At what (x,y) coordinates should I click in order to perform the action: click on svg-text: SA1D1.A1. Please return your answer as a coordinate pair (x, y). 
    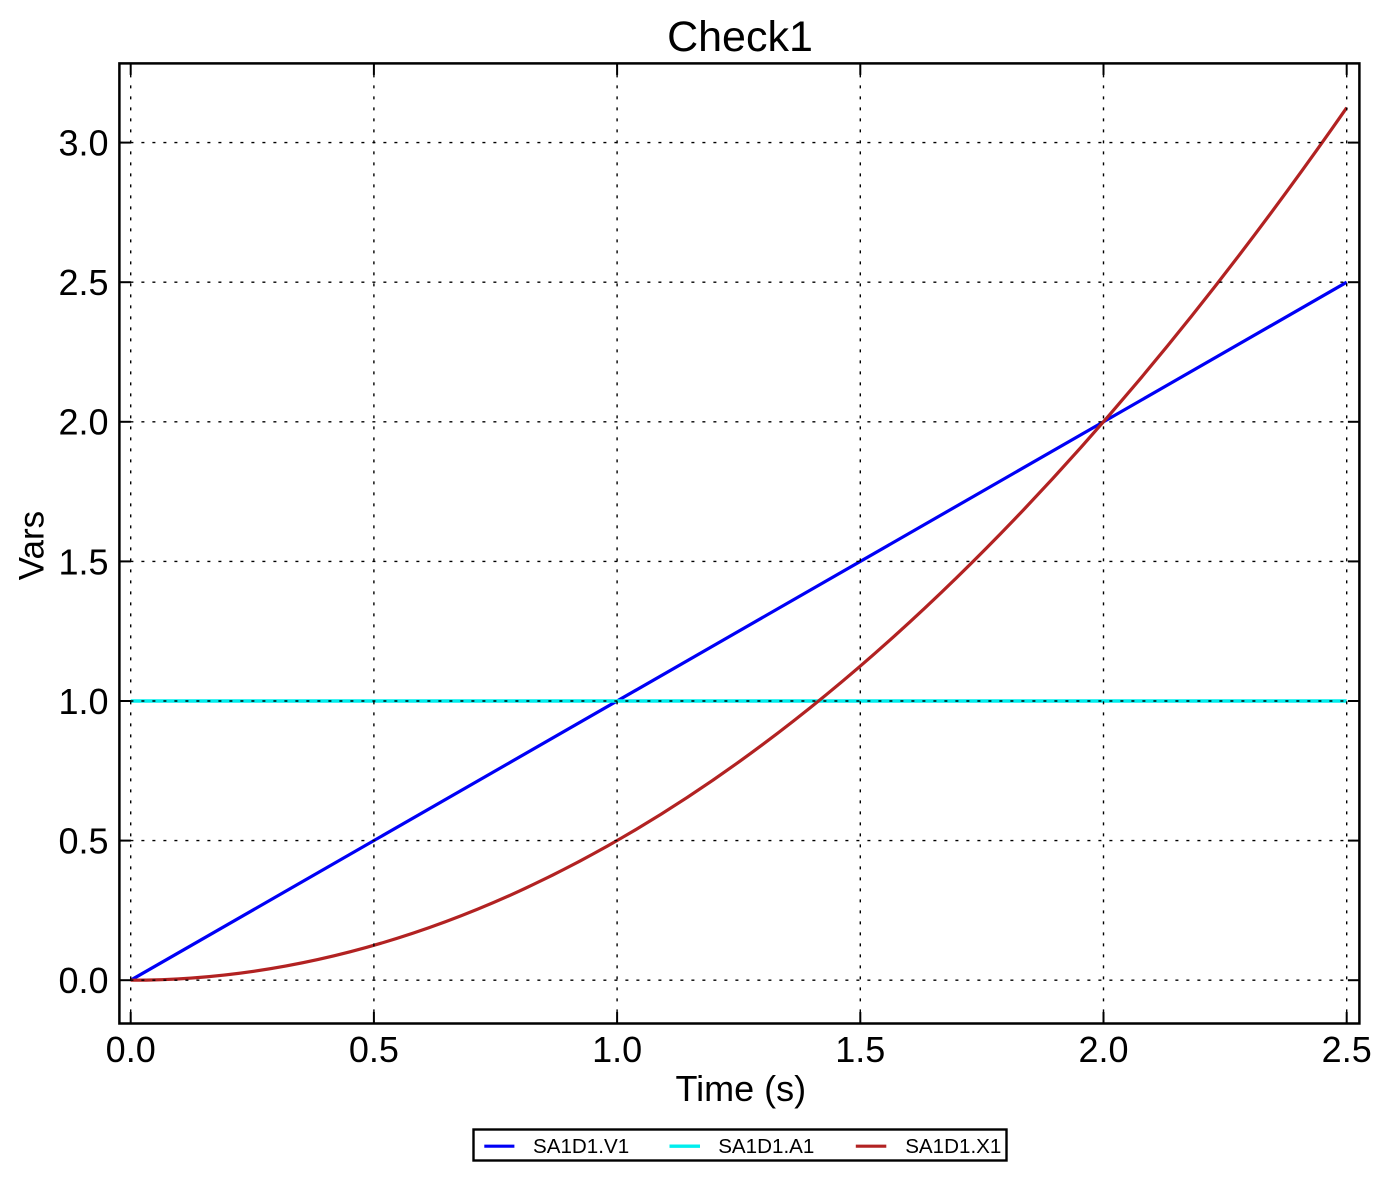
    Looking at the image, I should click on (766, 1146).